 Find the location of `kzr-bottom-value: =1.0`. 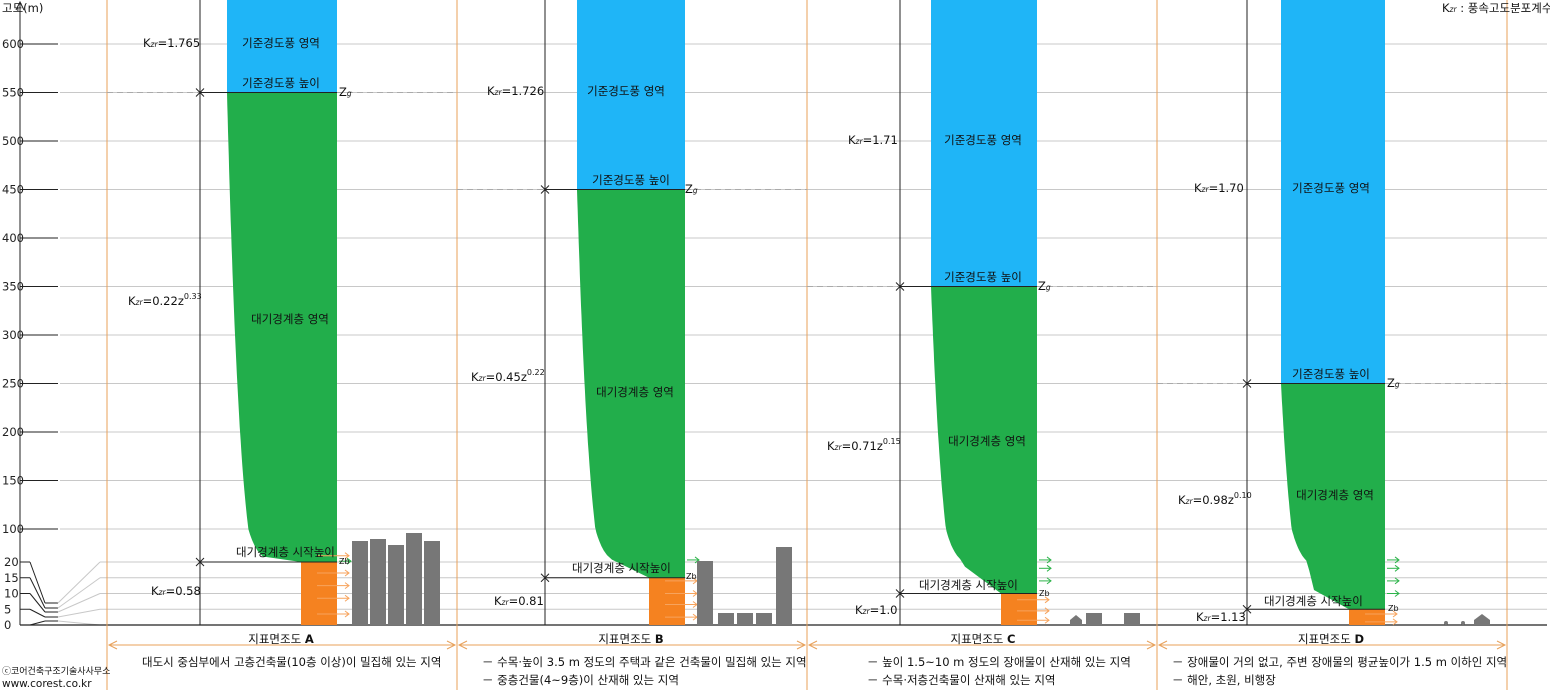

kzr-bottom-value: =1.0 is located at coordinates (883, 610).